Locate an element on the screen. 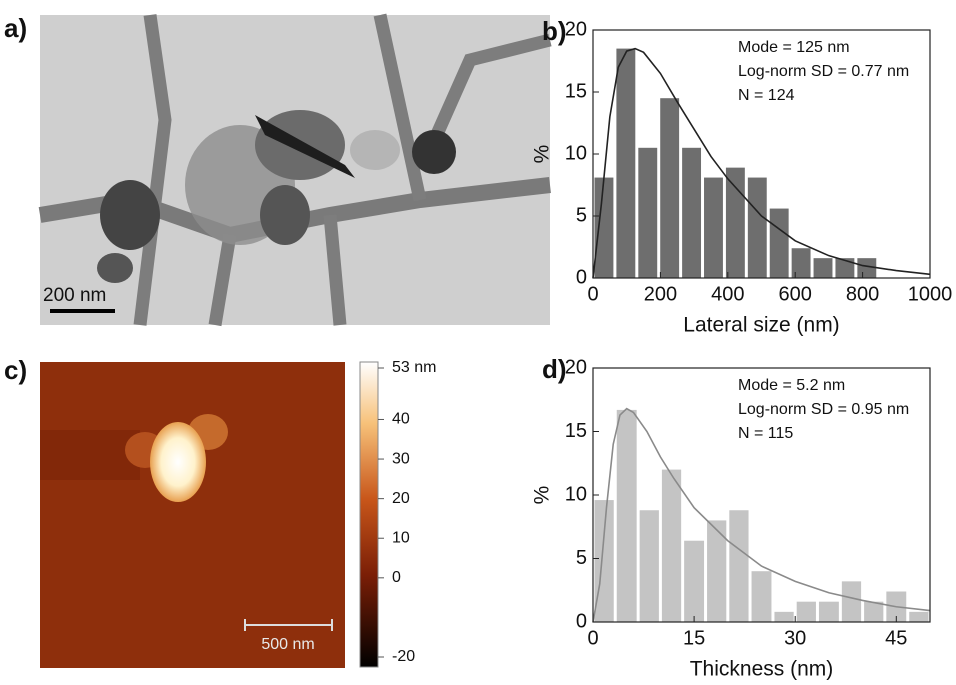 This screenshot has height=685, width=956. x-tick-label: 600 is located at coordinates (795, 294).